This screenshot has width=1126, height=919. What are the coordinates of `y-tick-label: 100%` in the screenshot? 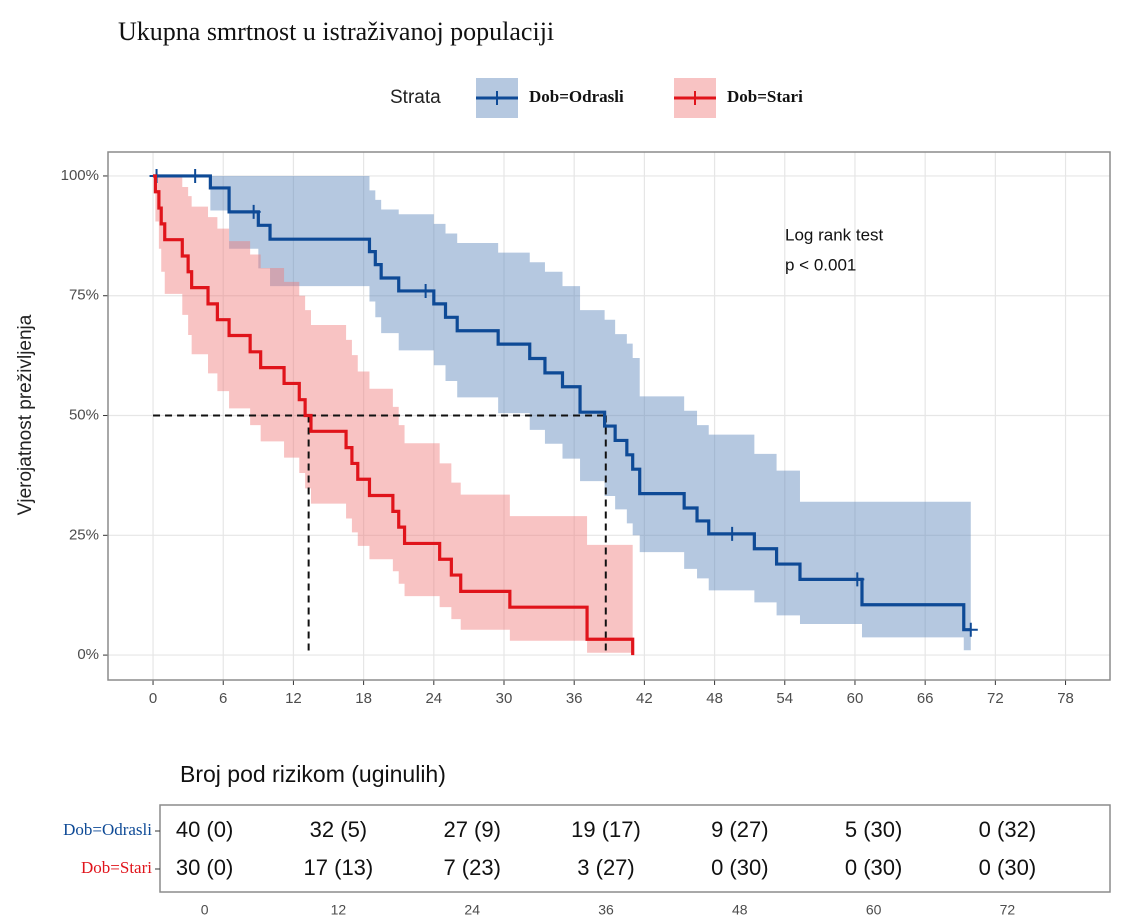 It's located at (80, 175).